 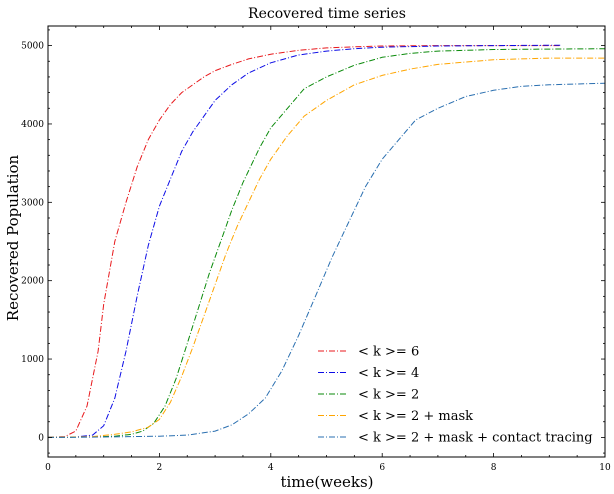 What do you see at coordinates (327, 14) in the screenshot?
I see `chart-title: Recovered time series` at bounding box center [327, 14].